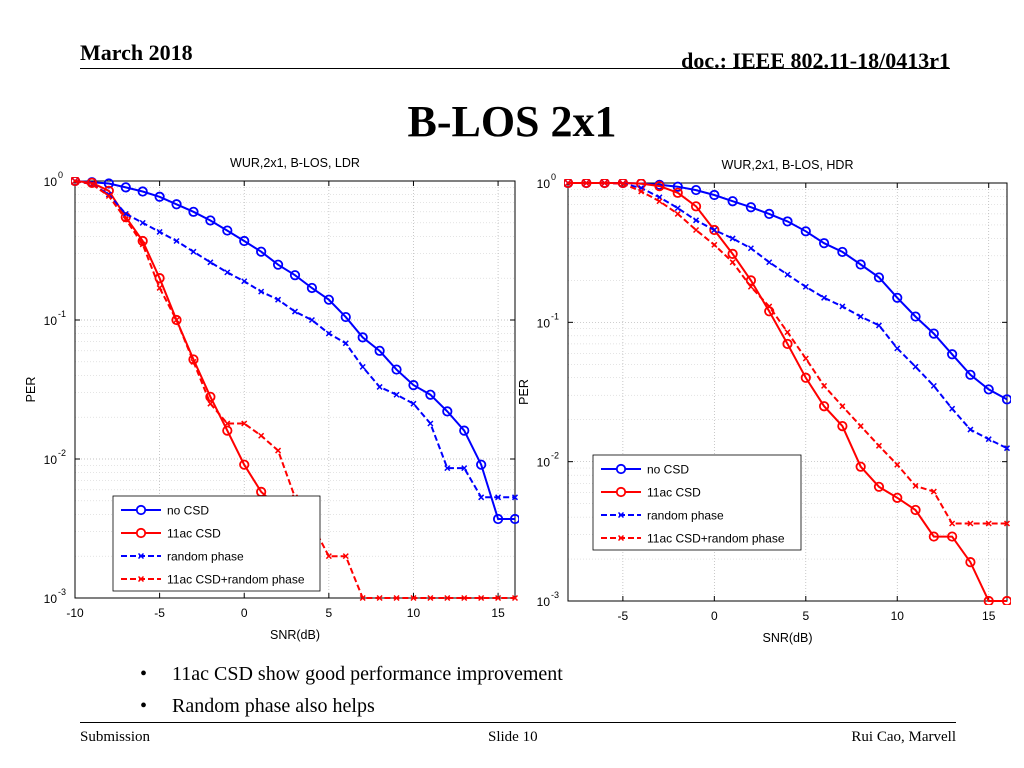 The height and width of the screenshot is (768, 1024). What do you see at coordinates (115, 737) in the screenshot?
I see `footer-submission: Submission` at bounding box center [115, 737].